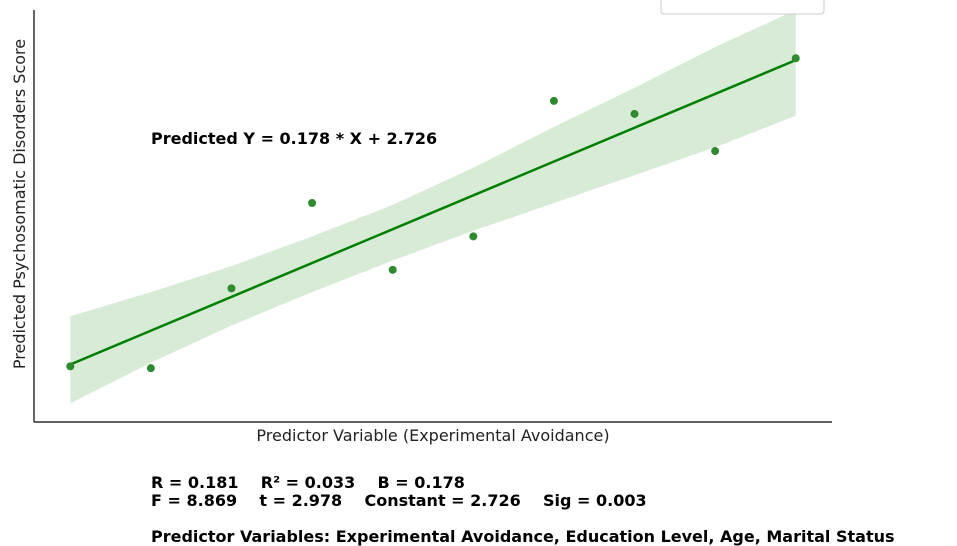 The image size is (957, 546). I want to click on y-axis-label: Predicted Psychosomatic Disorders Score, so click(19, 204).